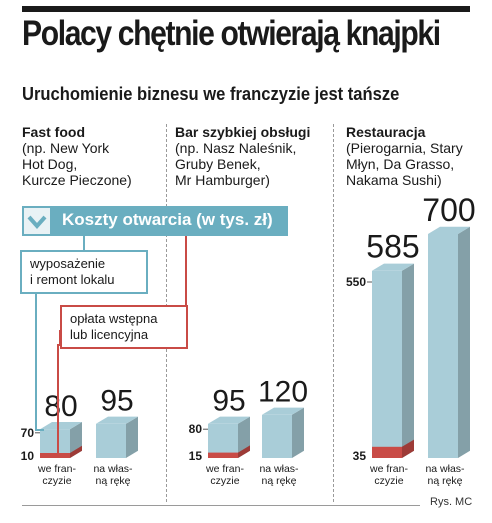  I want to click on total-value-label: 120, so click(283, 392).